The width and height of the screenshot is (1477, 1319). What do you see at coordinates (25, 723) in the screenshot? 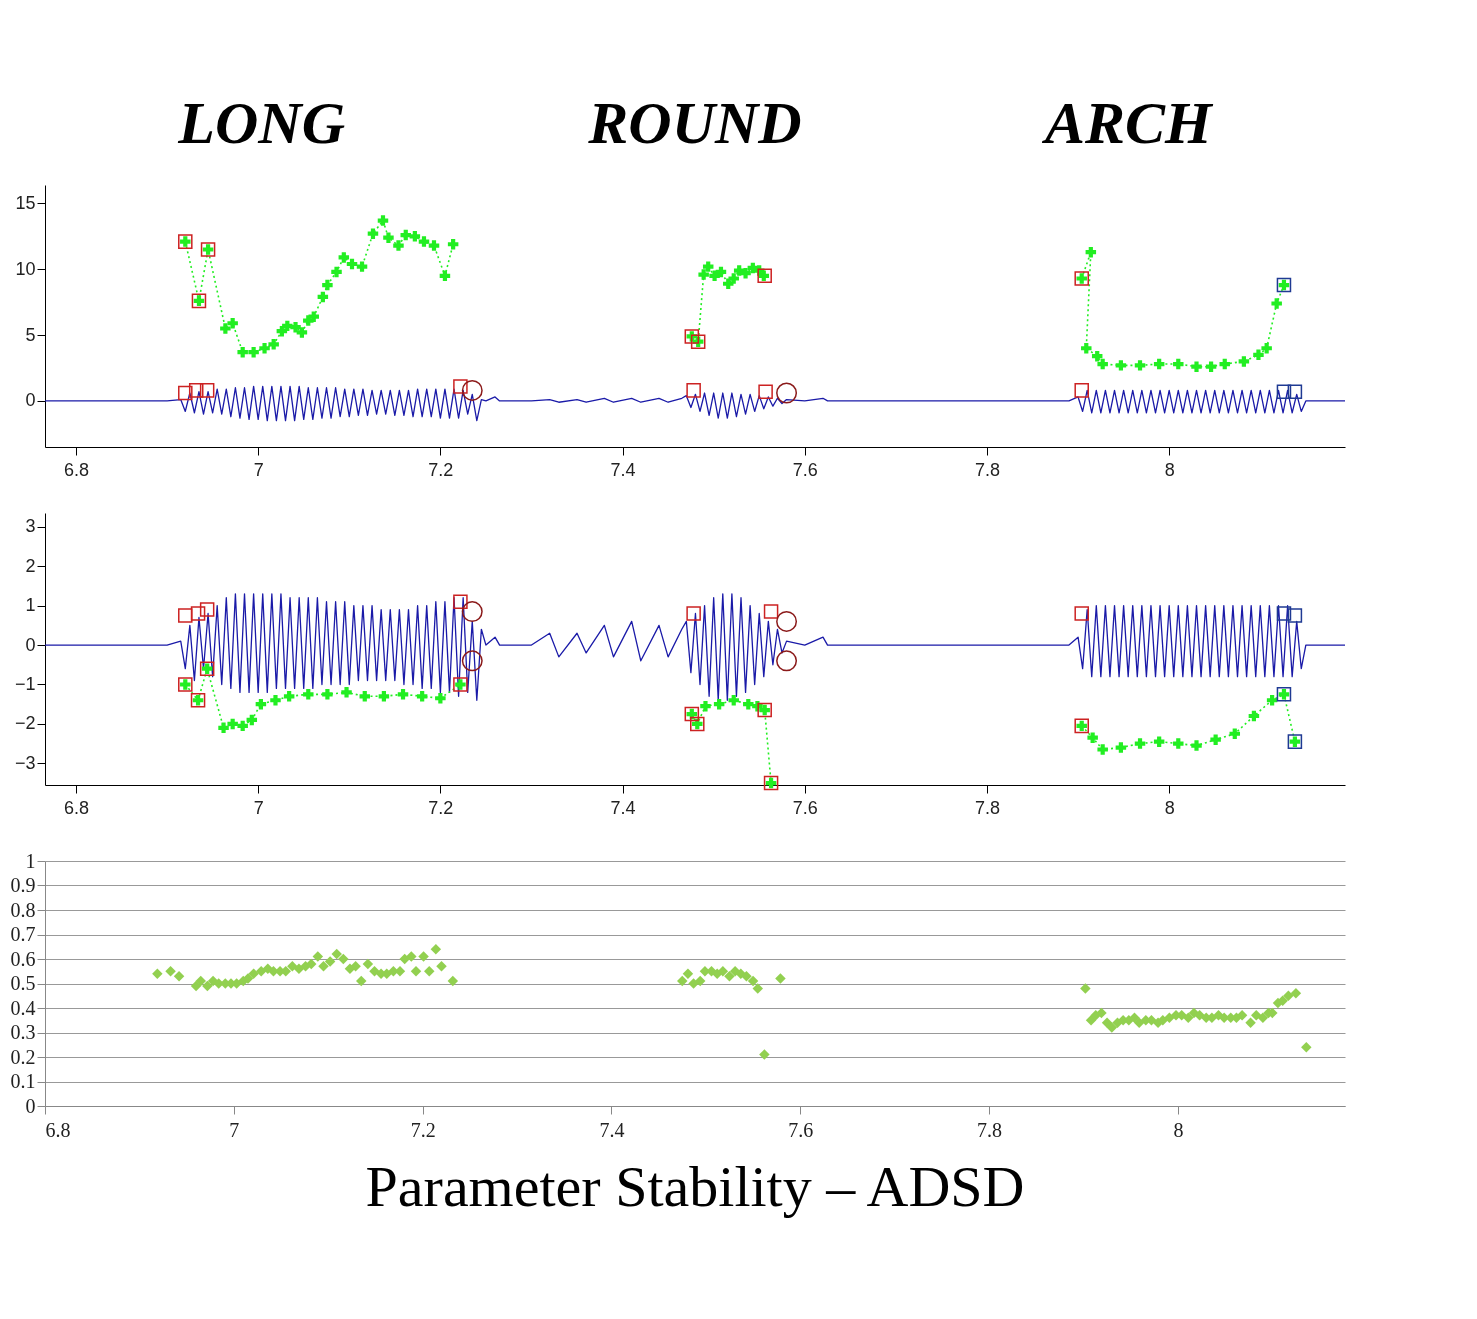
I see `y-tick-label: −2` at bounding box center [25, 723].